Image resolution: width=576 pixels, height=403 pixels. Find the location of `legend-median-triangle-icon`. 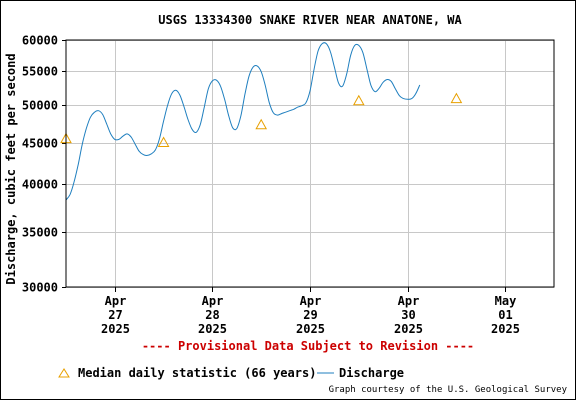

legend-median-triangle-icon is located at coordinates (64, 373).